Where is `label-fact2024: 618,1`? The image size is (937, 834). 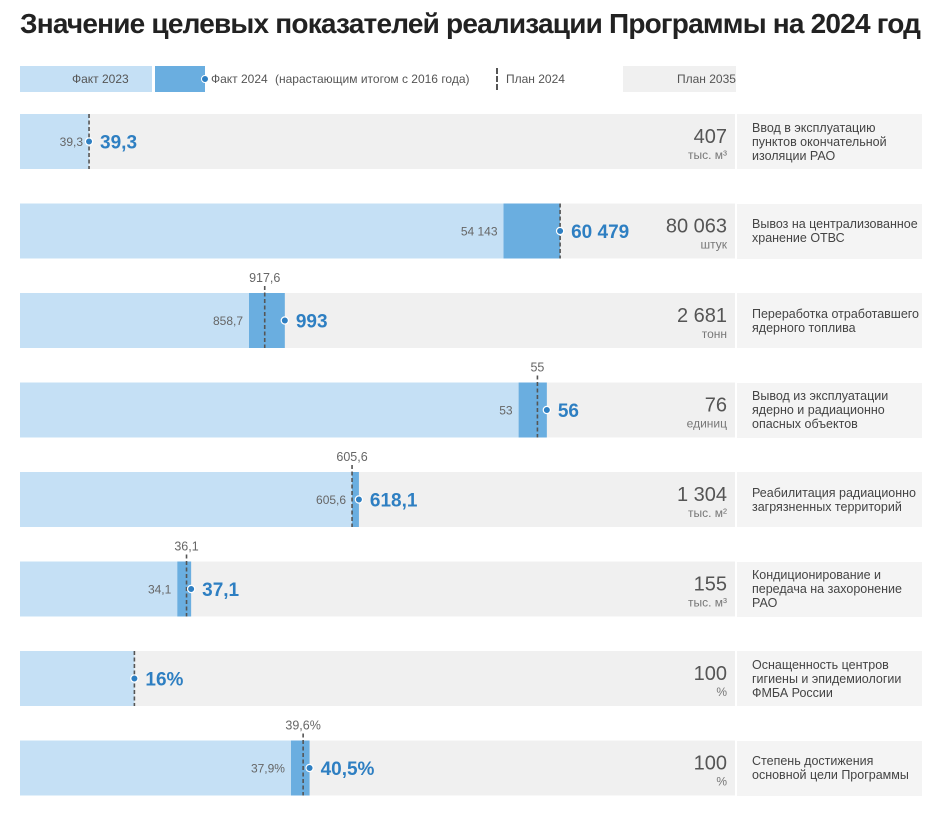 label-fact2024: 618,1 is located at coordinates (394, 501).